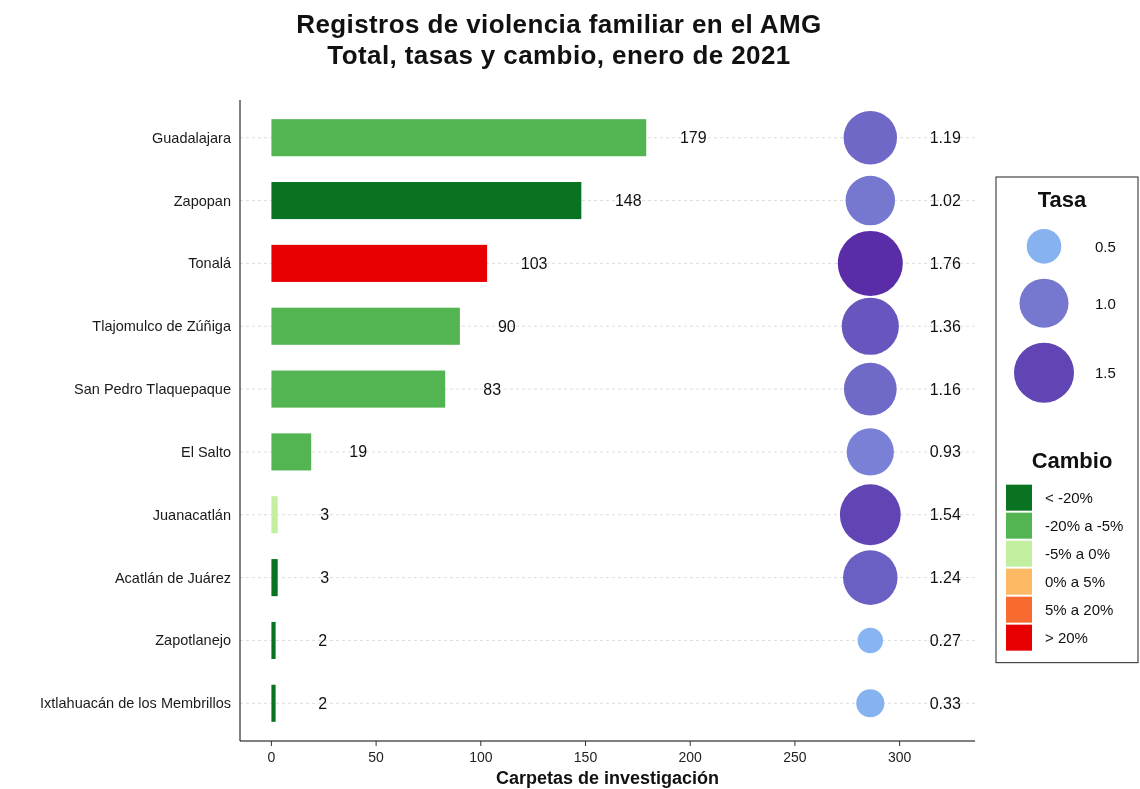 This screenshot has width=1140, height=789. What do you see at coordinates (945, 263) in the screenshot?
I see `data-label: 1.76` at bounding box center [945, 263].